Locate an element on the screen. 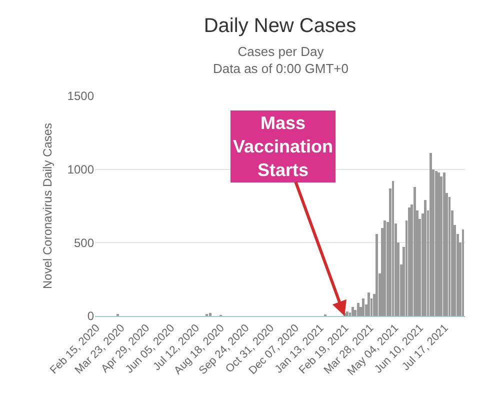 This screenshot has width=491, height=416. y-axis-title: Novel Coronavirus Daily Cases is located at coordinates (47, 206).